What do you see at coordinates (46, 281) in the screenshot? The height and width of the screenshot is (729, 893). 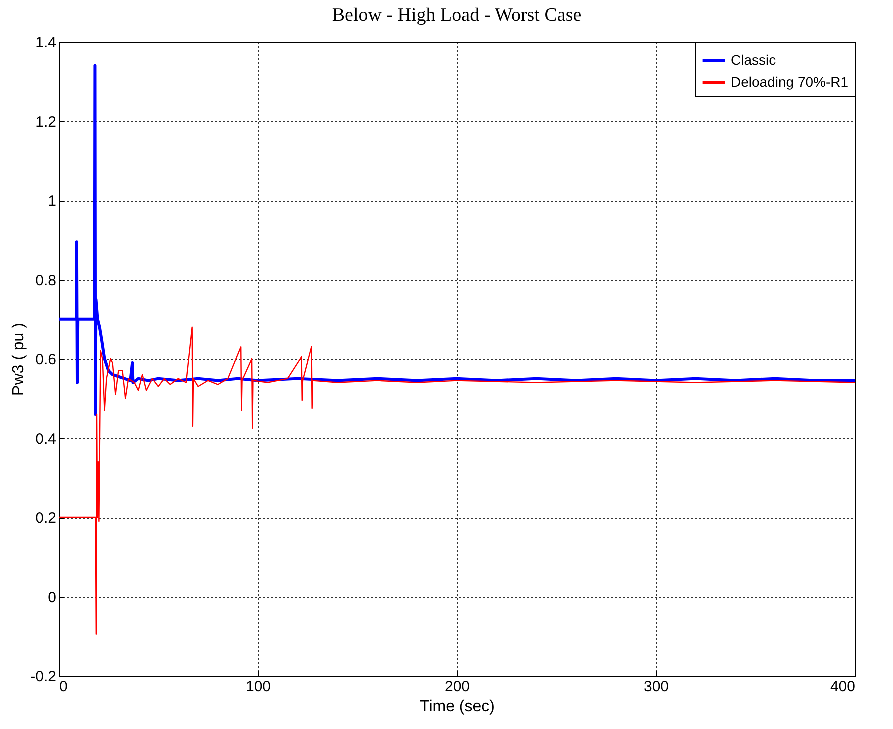 I see `y-tick-label: 0.8` at bounding box center [46, 281].